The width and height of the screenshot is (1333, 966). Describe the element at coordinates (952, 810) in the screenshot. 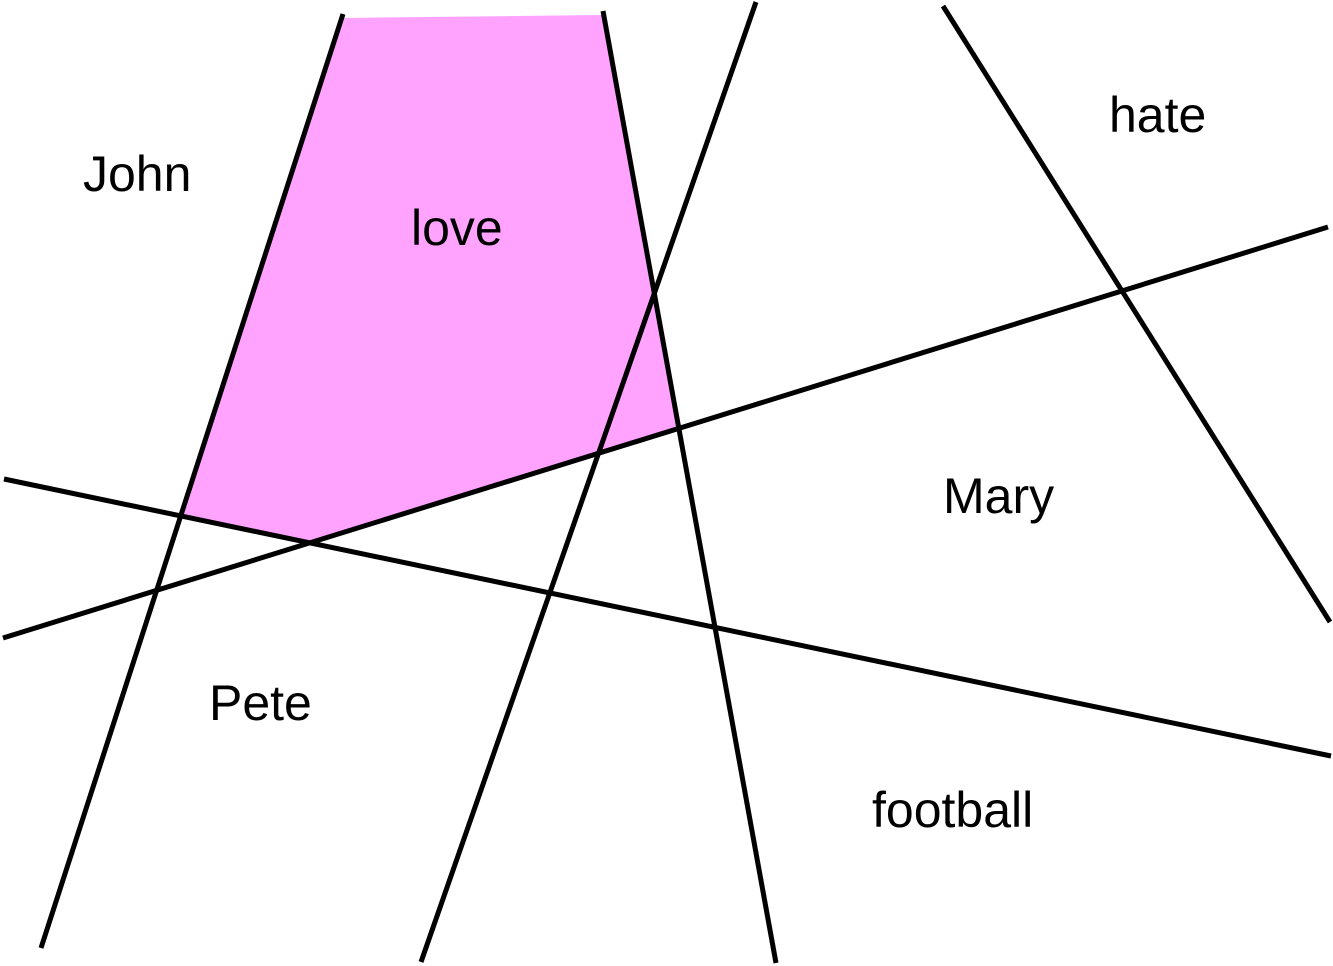

I see `label-football: football` at that location.